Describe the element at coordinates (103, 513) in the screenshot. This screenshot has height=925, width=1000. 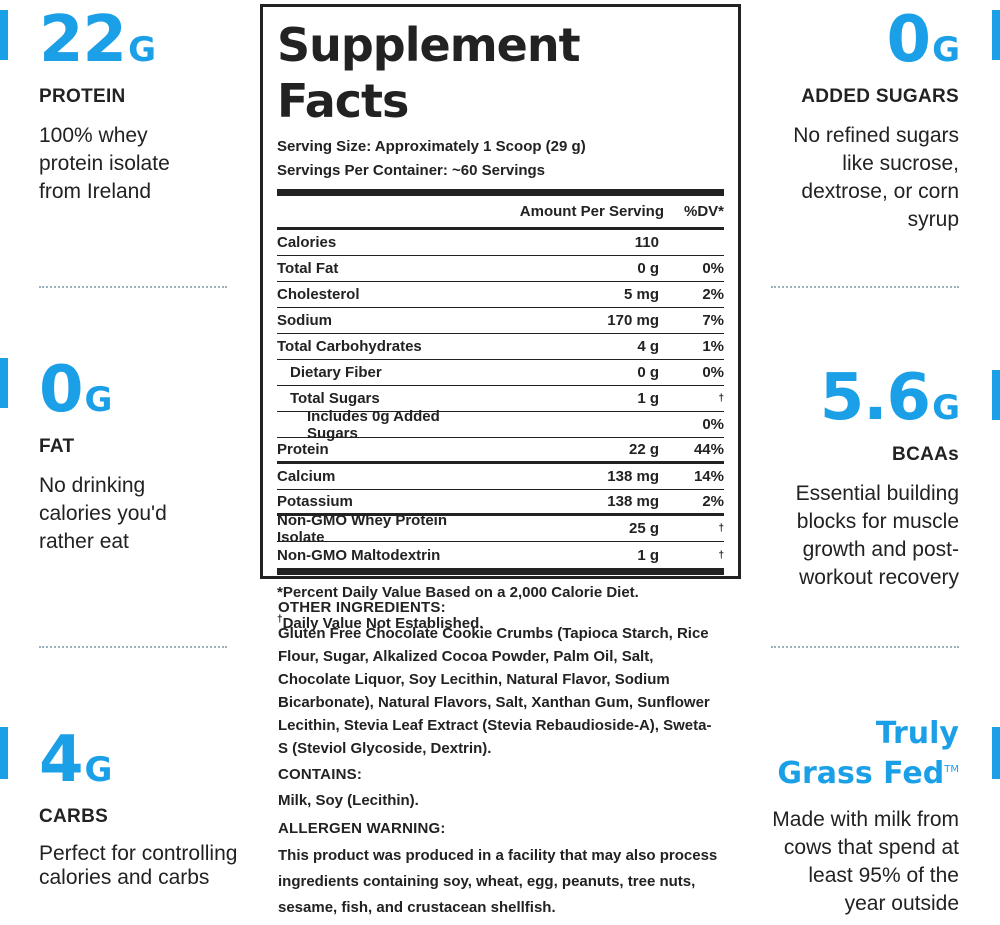
I see `feature-description: No drinking calories you'd rather eat` at that location.